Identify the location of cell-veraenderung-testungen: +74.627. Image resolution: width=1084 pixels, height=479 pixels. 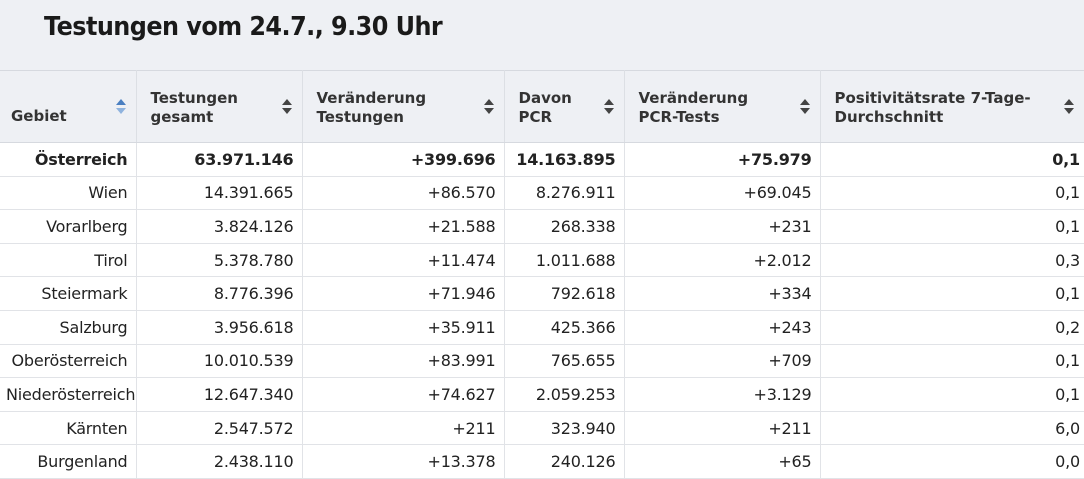
(403, 394).